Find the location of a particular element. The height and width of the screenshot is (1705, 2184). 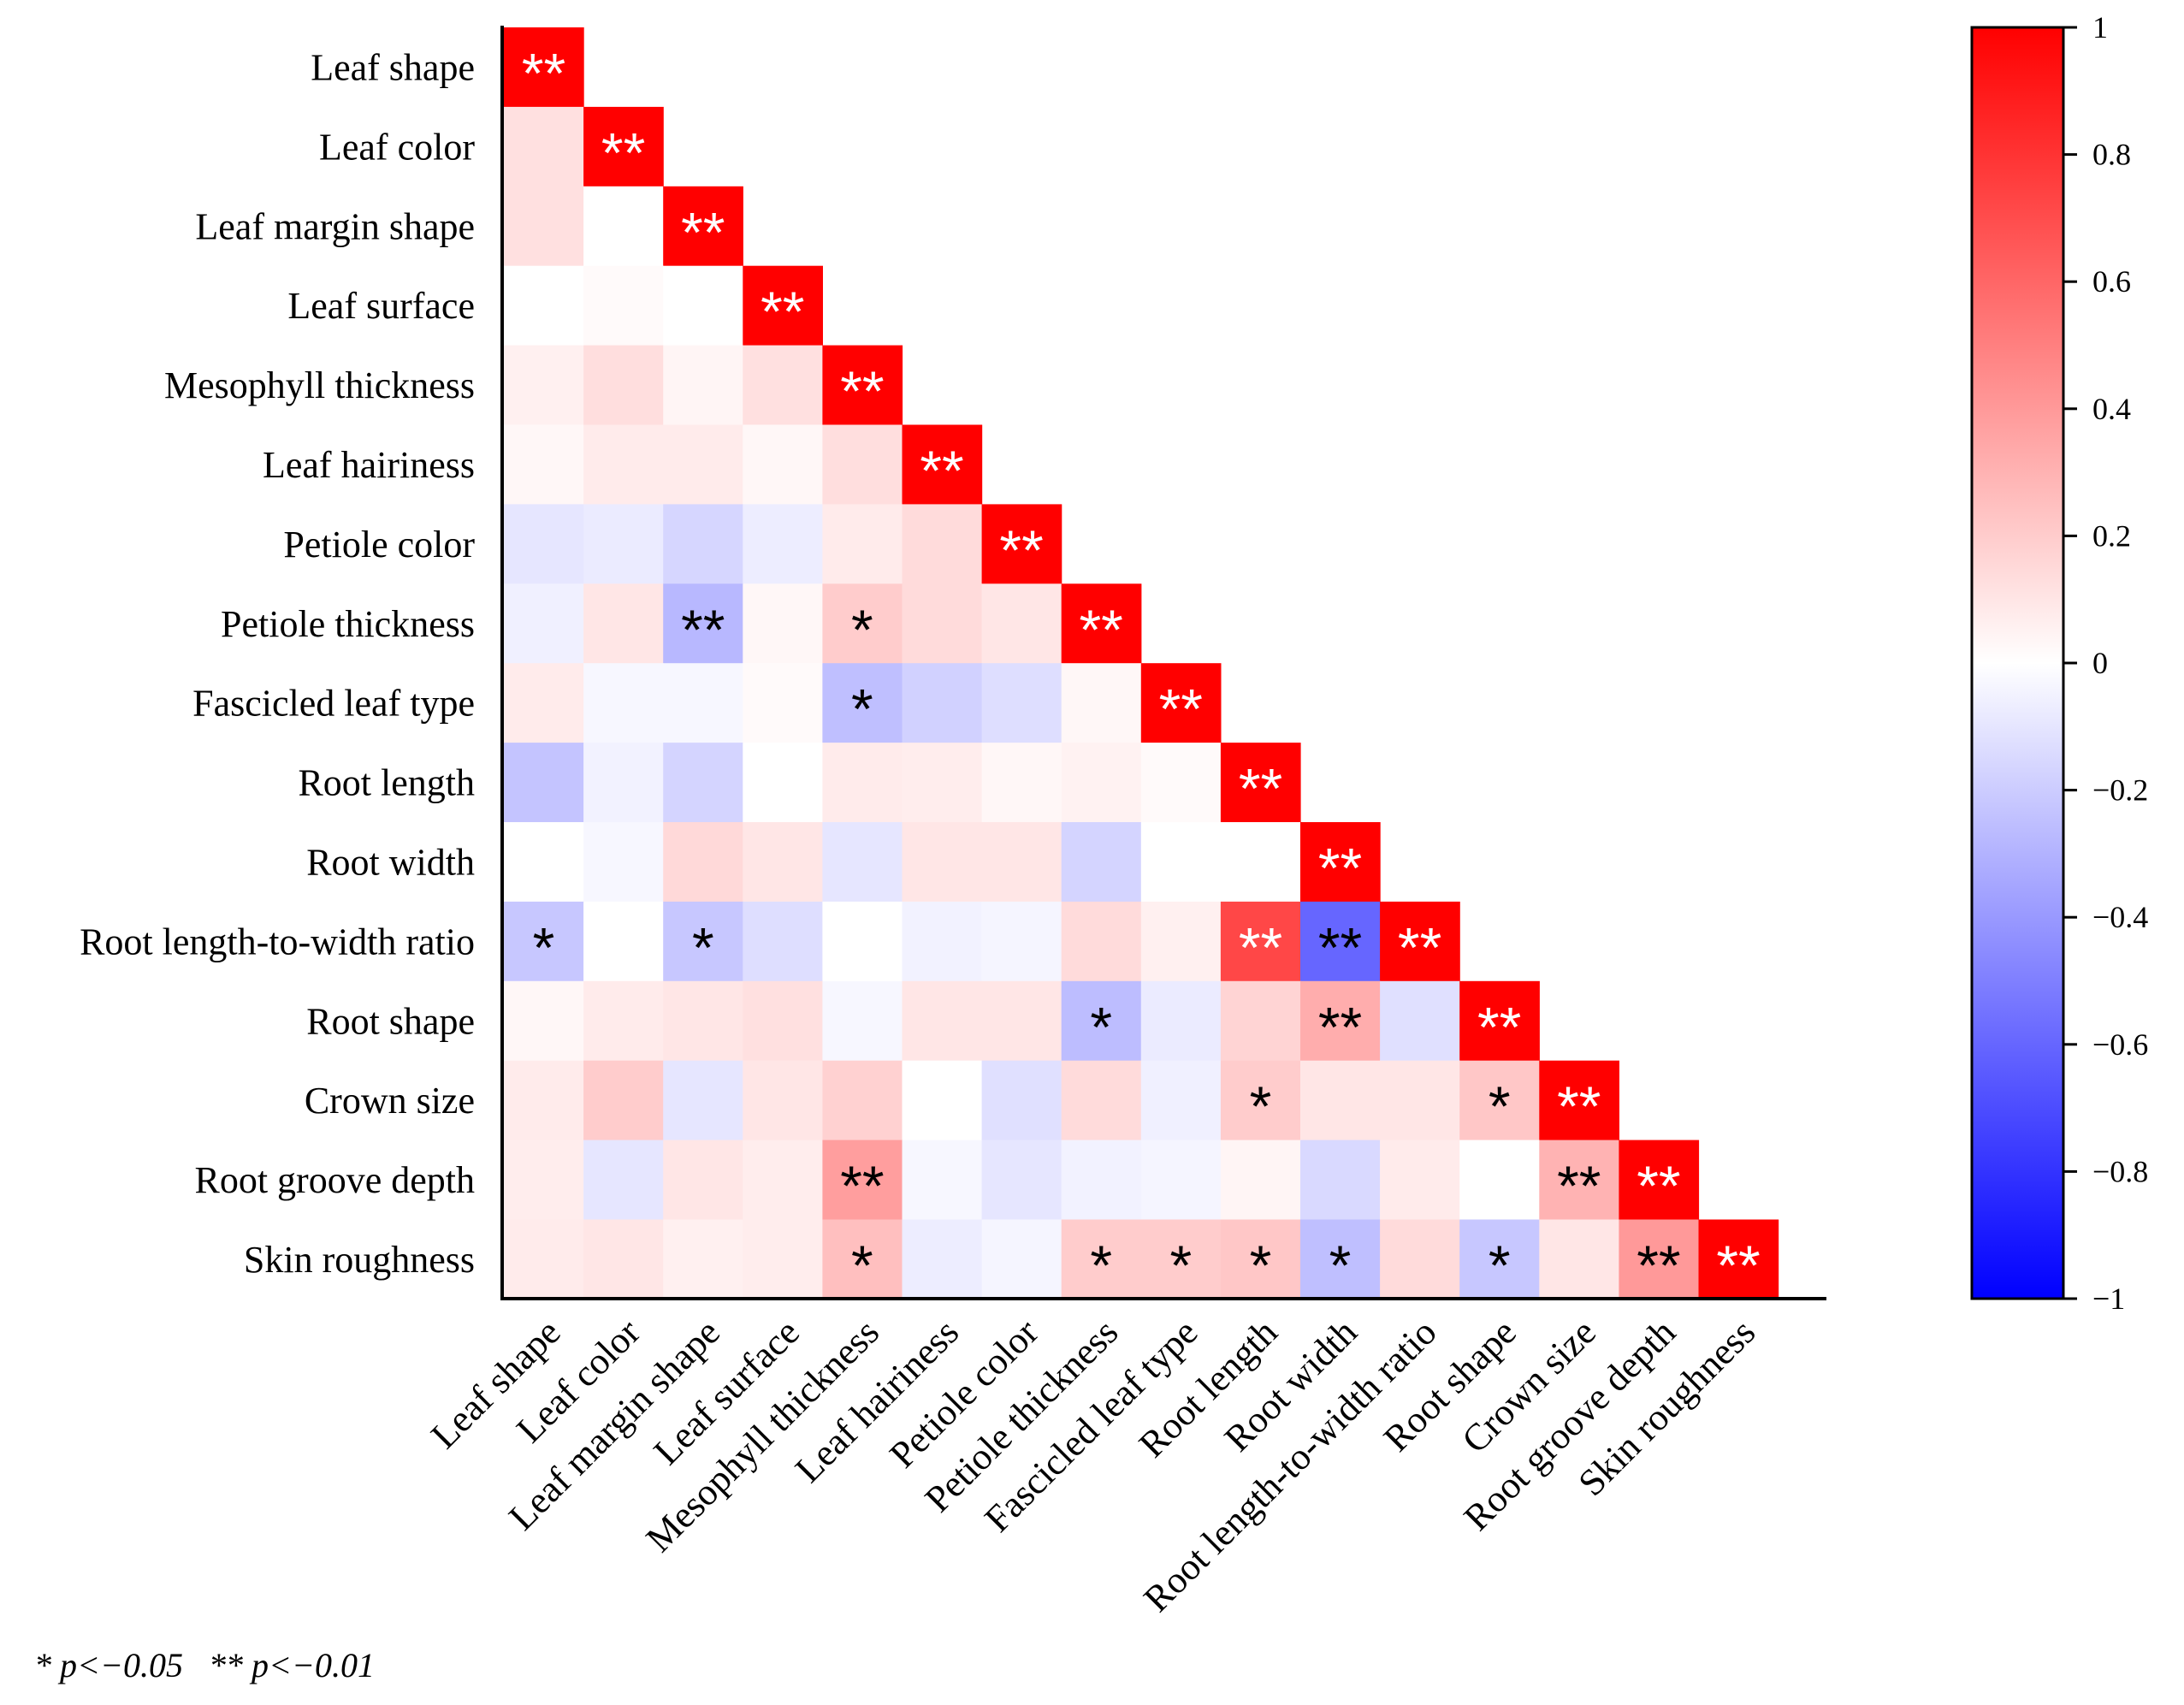

colorbar-tick-label: 1 is located at coordinates (2100, 27).